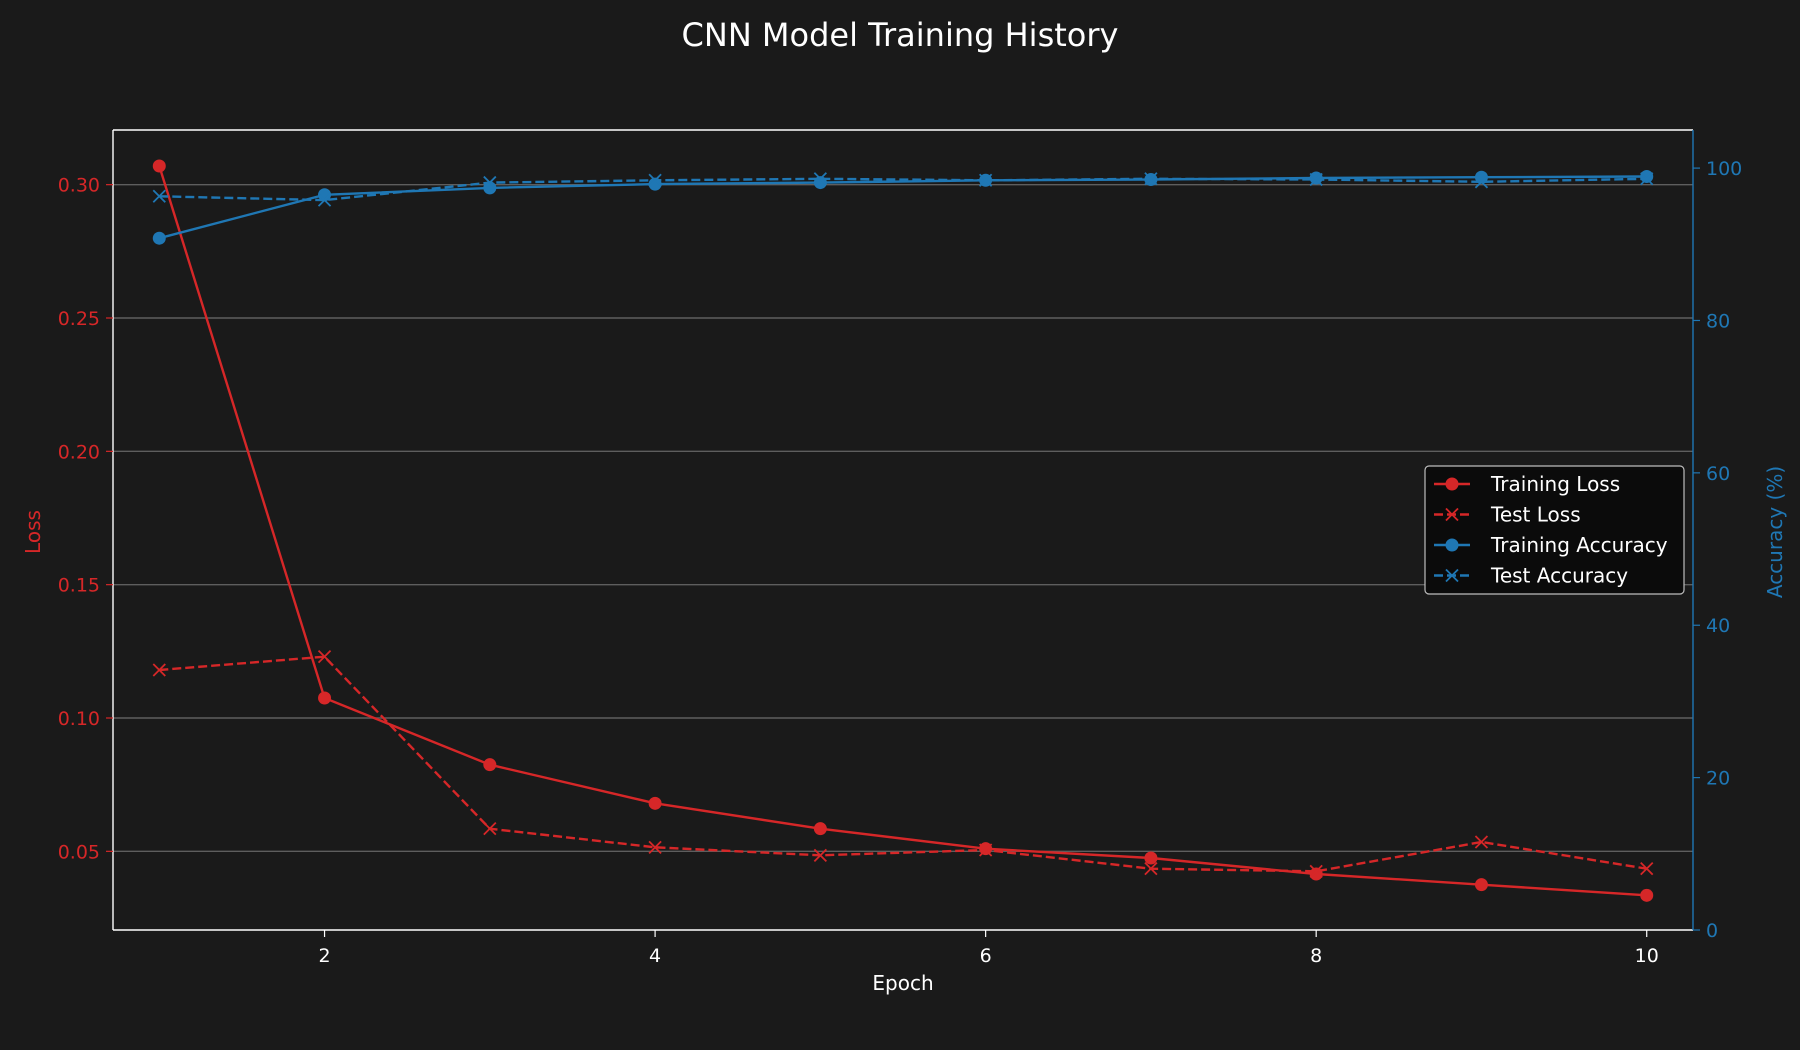  Describe the element at coordinates (79, 186) in the screenshot. I see `left-tick-label: 0.30` at that location.